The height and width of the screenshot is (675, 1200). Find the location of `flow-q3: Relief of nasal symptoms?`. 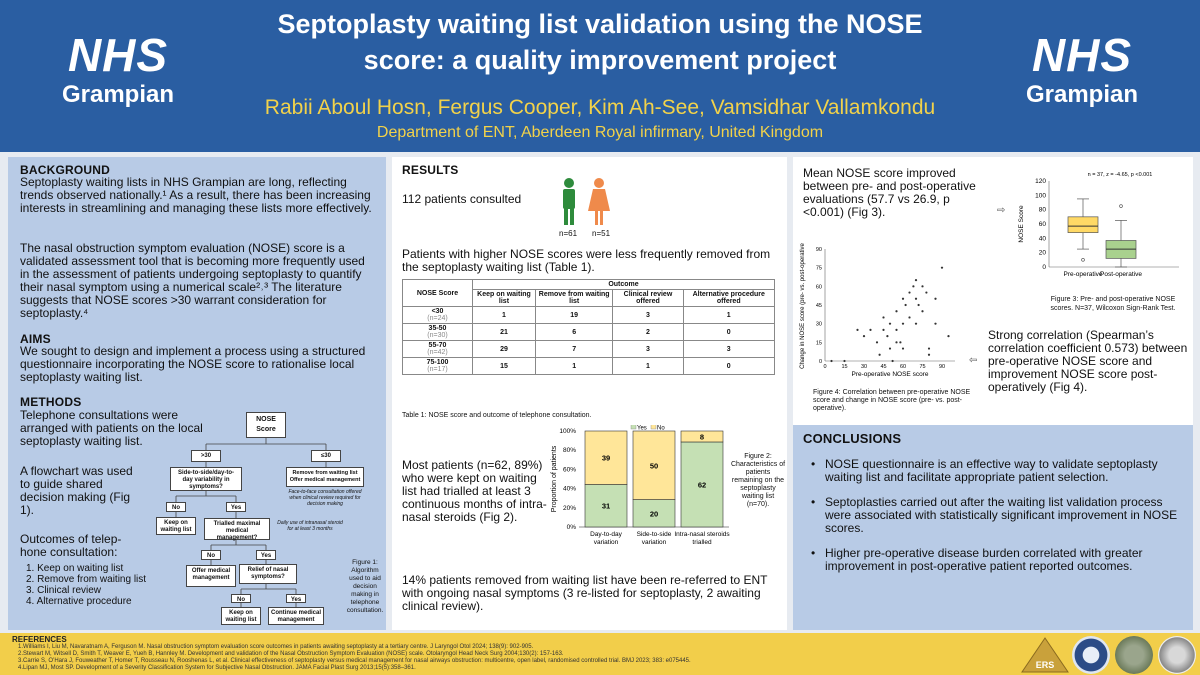

flow-q3: Relief of nasal symptoms? is located at coordinates (268, 574).